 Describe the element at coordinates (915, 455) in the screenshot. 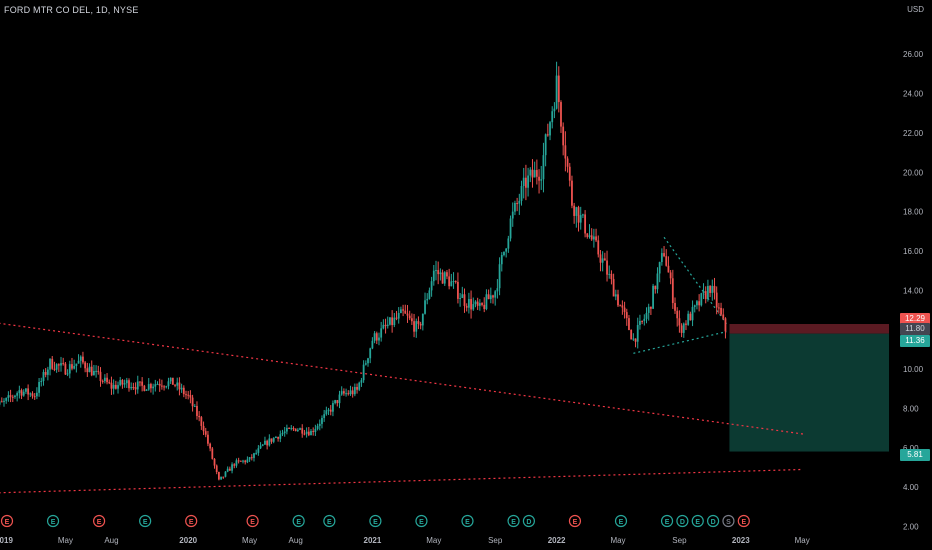

I see `target-price-badge: 5.81` at that location.